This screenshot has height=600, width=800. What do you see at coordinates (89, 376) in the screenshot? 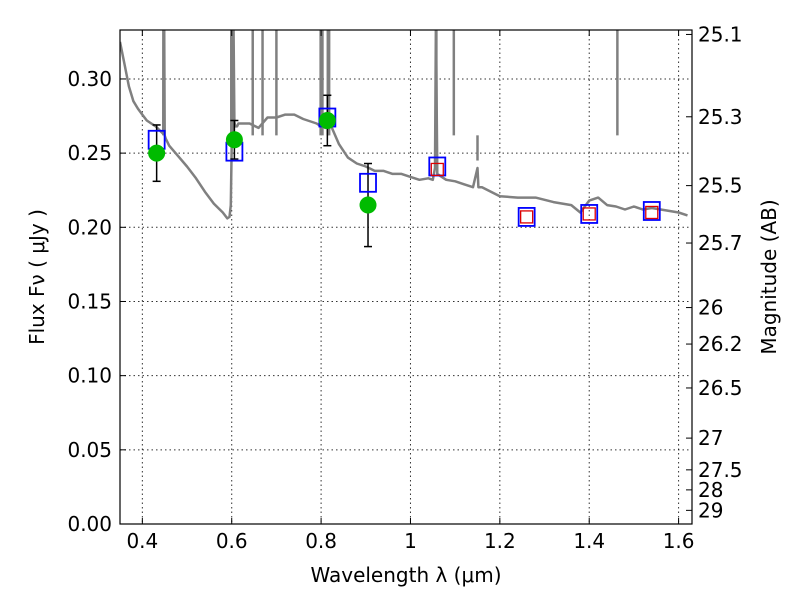
I see `y-tick-label: 0.10` at bounding box center [89, 376].